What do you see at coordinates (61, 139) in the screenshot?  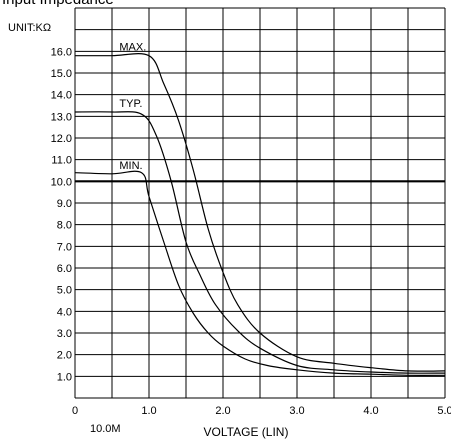 I see `y-tick-label: 12.0` at bounding box center [61, 139].